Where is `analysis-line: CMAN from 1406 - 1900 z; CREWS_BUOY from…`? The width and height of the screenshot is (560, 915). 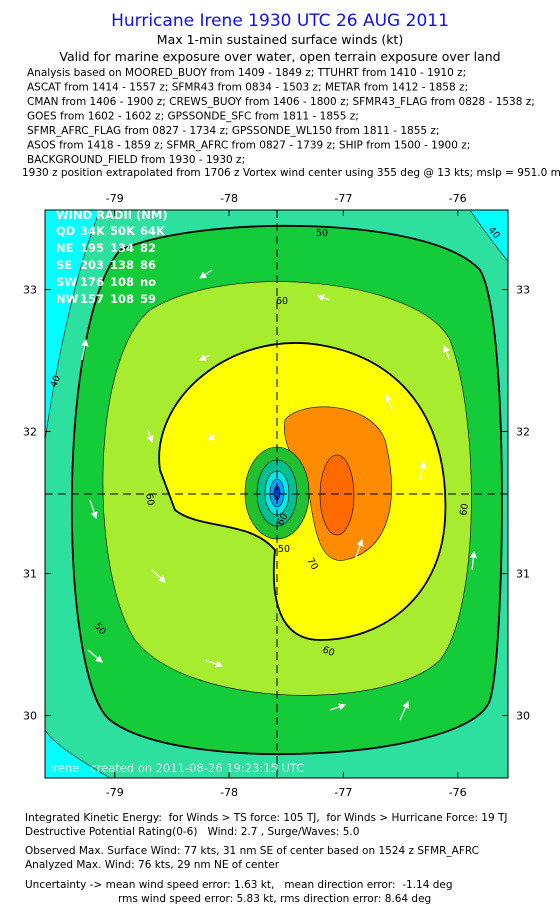 analysis-line: CMAN from 1406 - 1900 z; CREWS_BUOY from… is located at coordinates (281, 102).